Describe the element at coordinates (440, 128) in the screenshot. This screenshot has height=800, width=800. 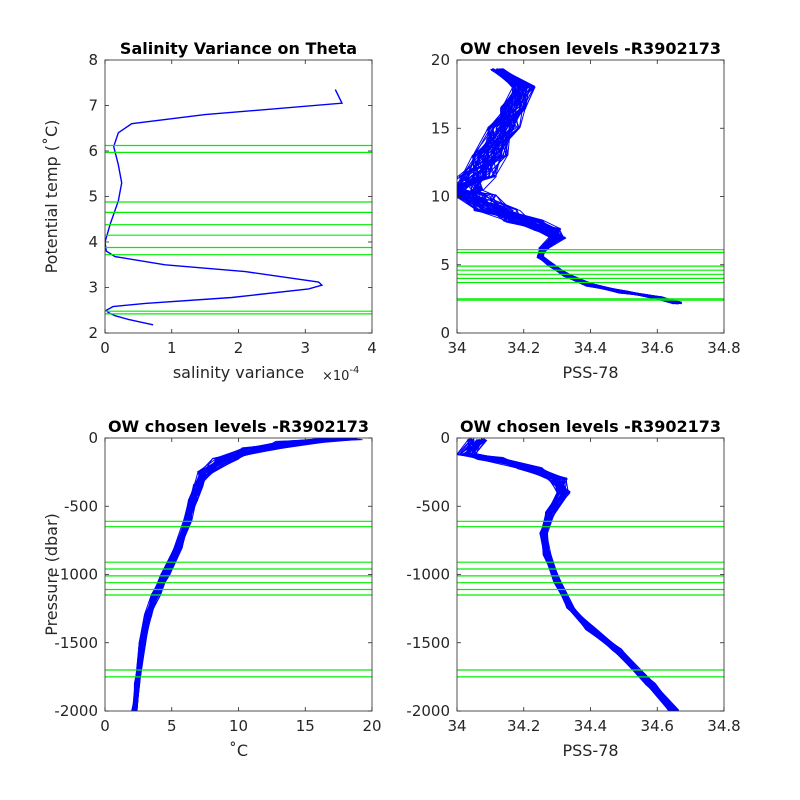
I see `y-tick-label: 15` at that location.